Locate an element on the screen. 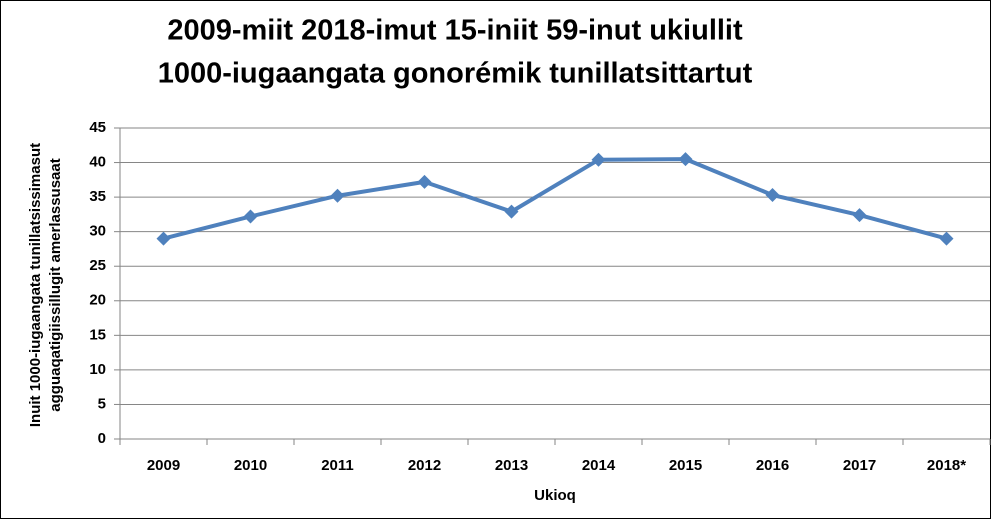 The height and width of the screenshot is (519, 991). x-tick-label: 2015 is located at coordinates (685, 465).